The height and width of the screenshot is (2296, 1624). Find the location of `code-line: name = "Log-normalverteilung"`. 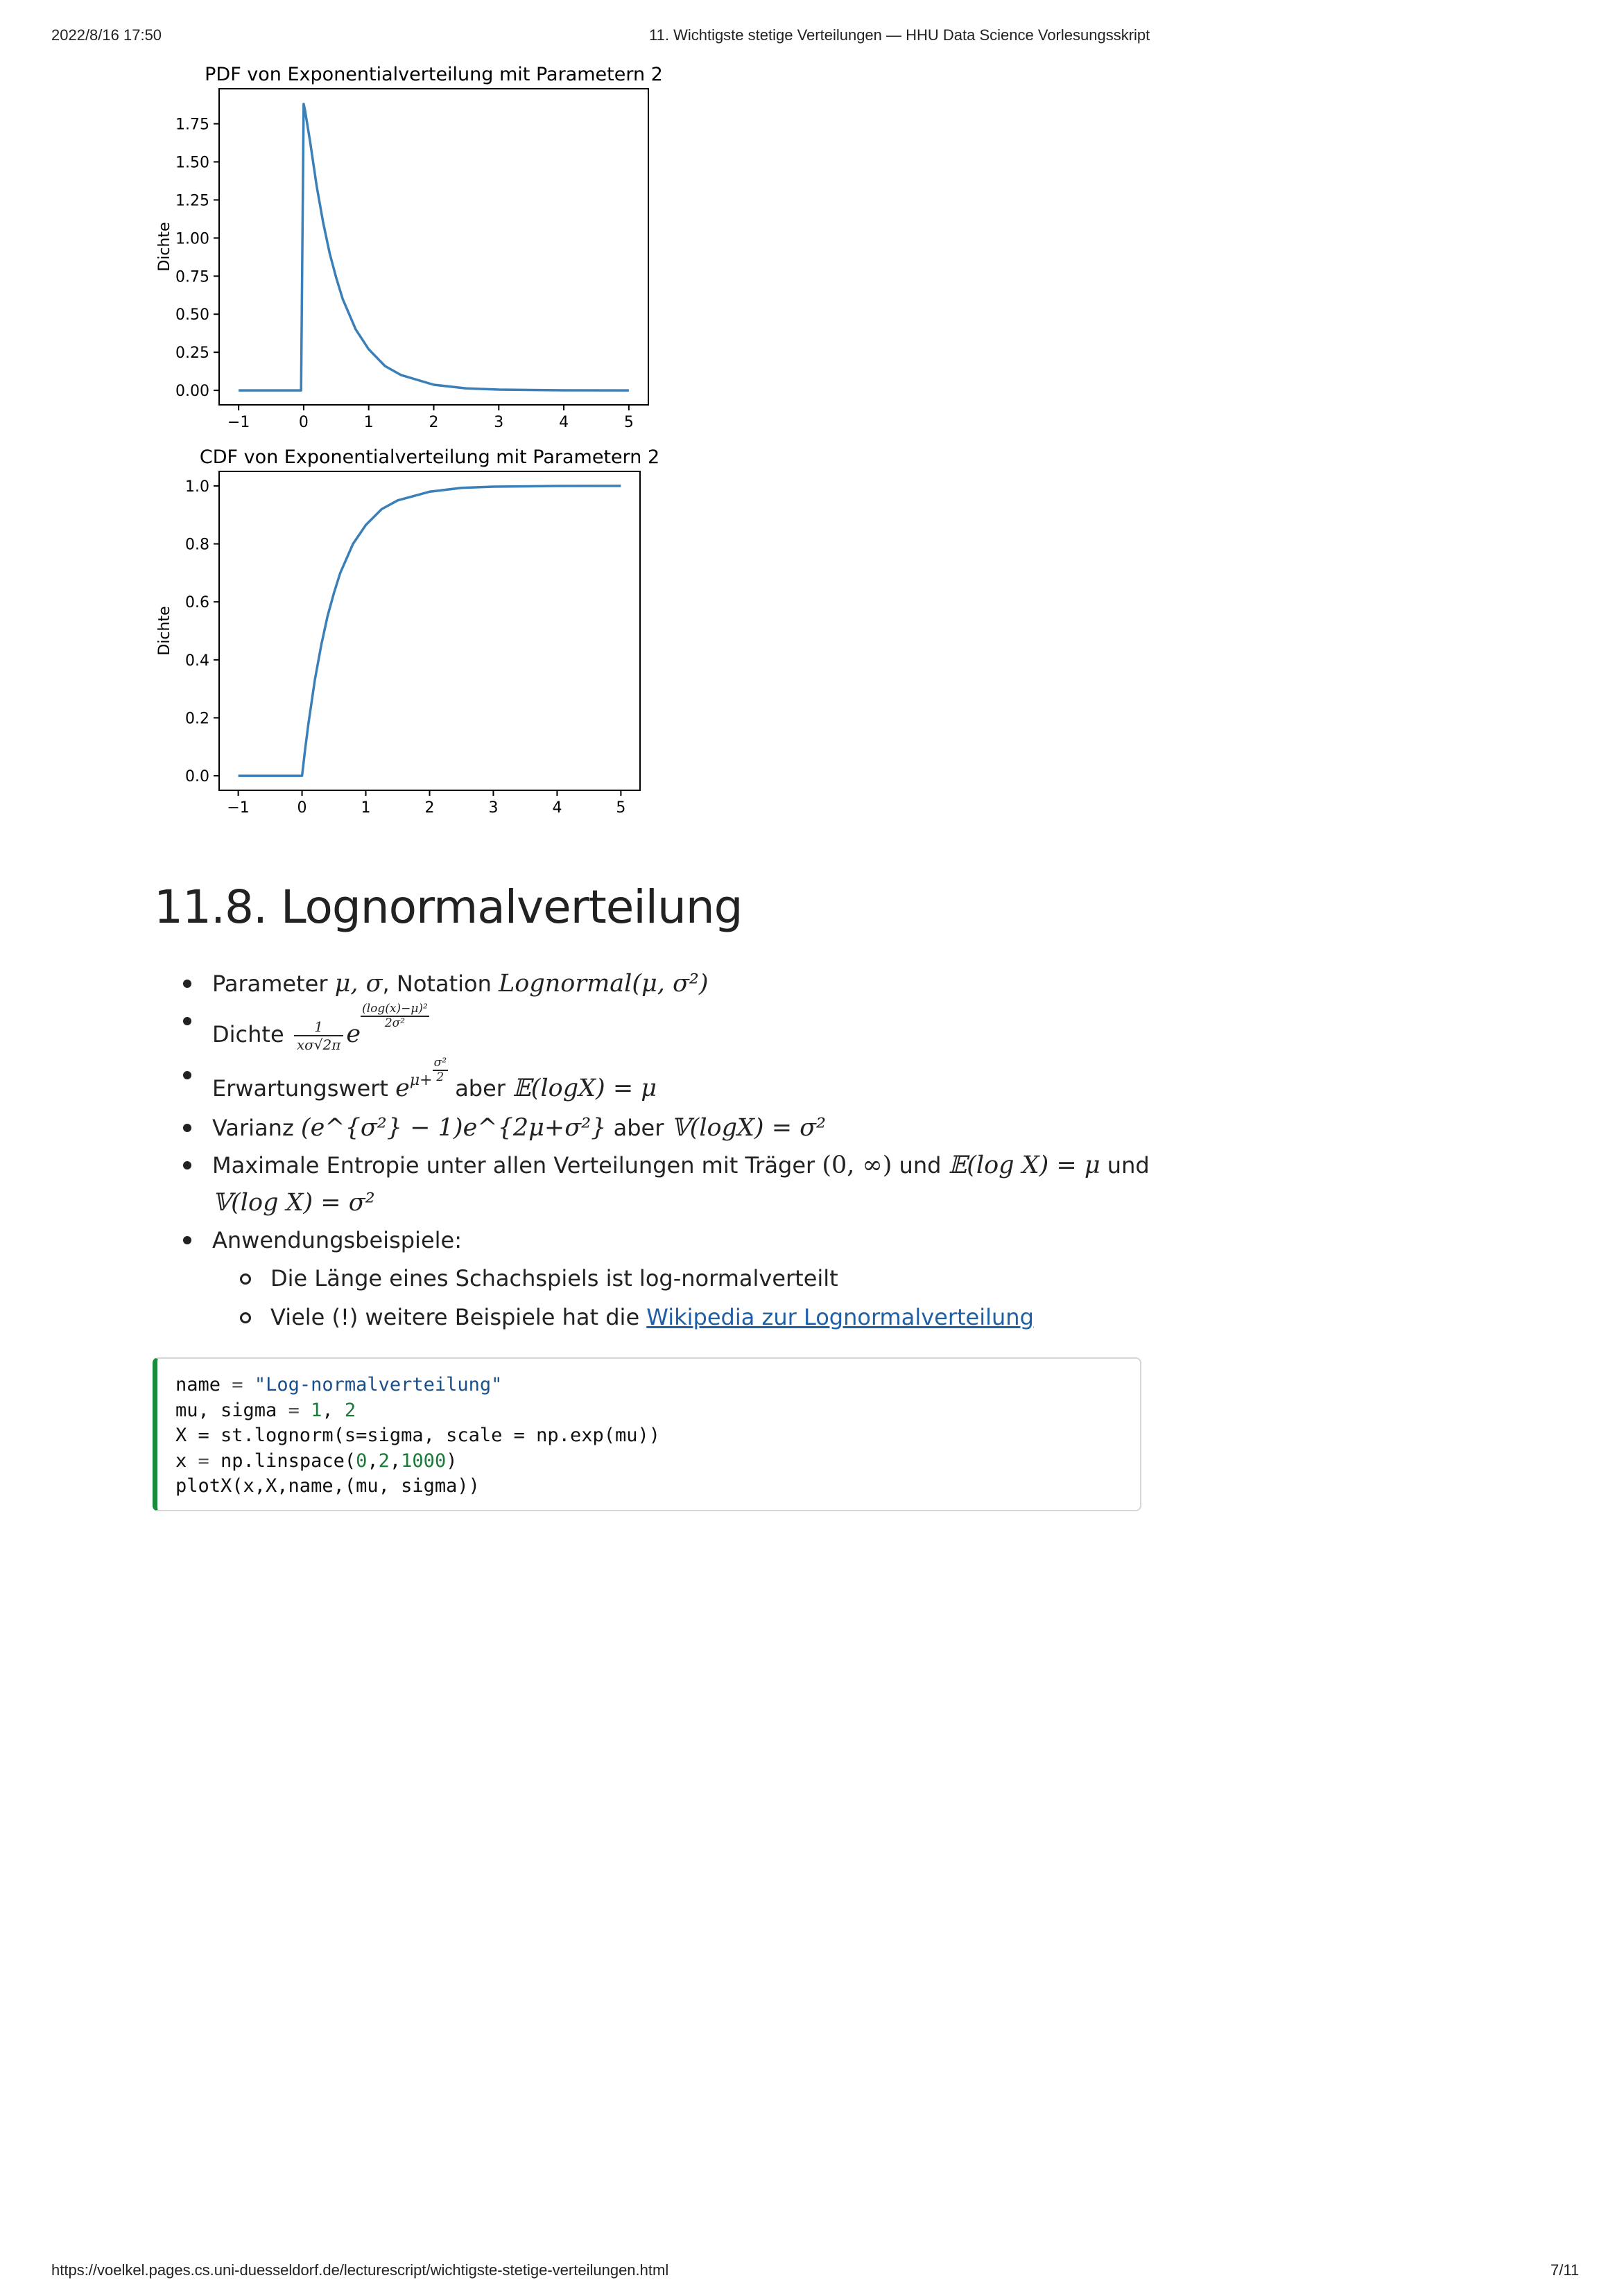

code-line: name = "Log-normalverteilung" is located at coordinates (339, 1384).